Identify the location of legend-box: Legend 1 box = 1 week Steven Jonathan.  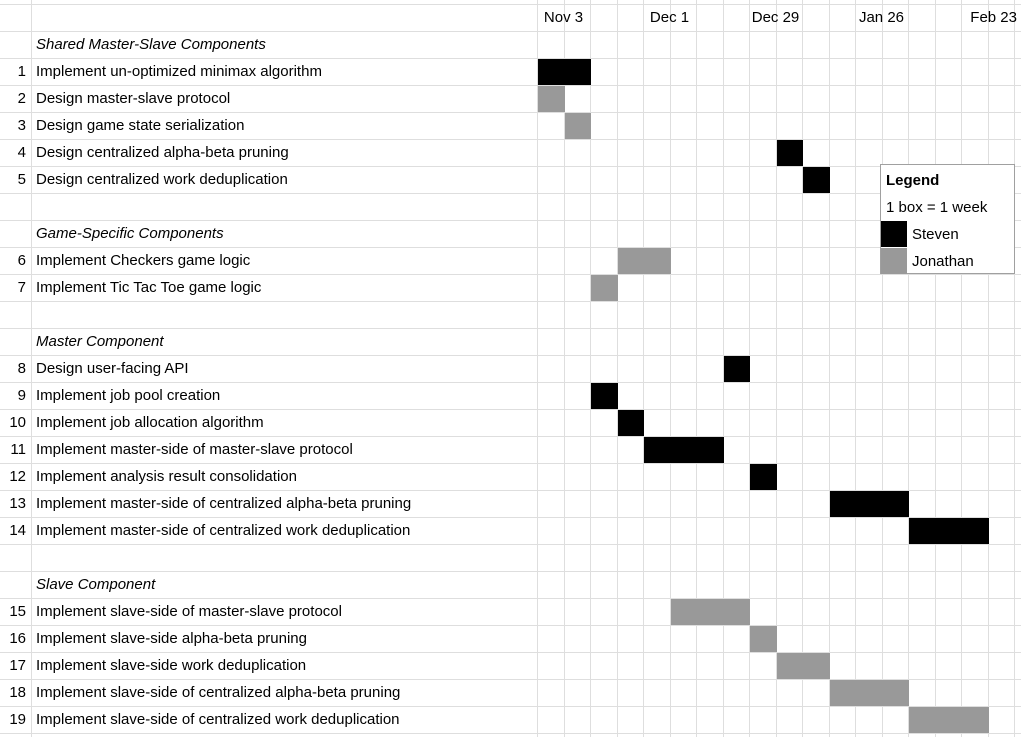
(947, 219).